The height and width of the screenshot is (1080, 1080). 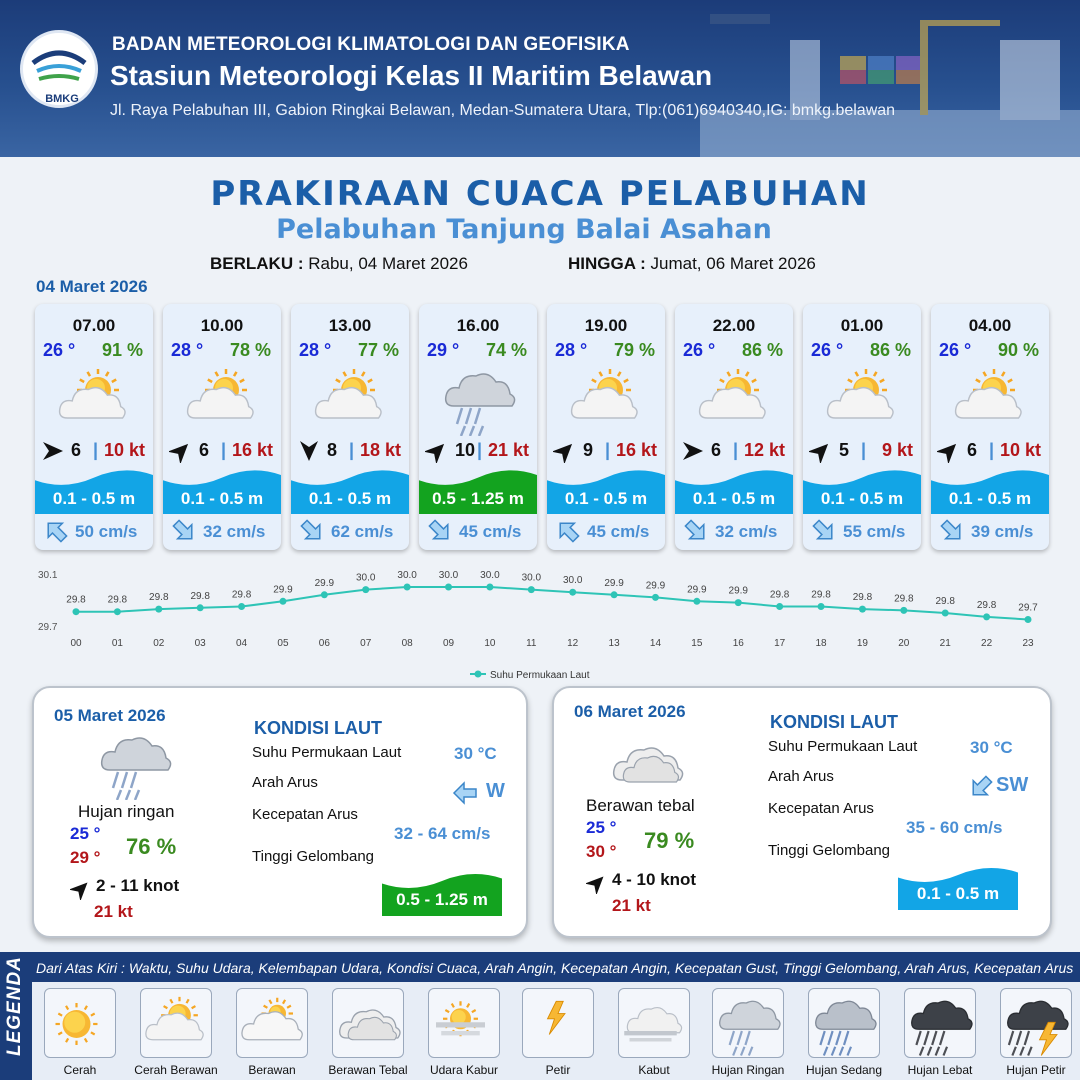 I want to click on gust-speed: 21 kt, so click(x=631, y=905).